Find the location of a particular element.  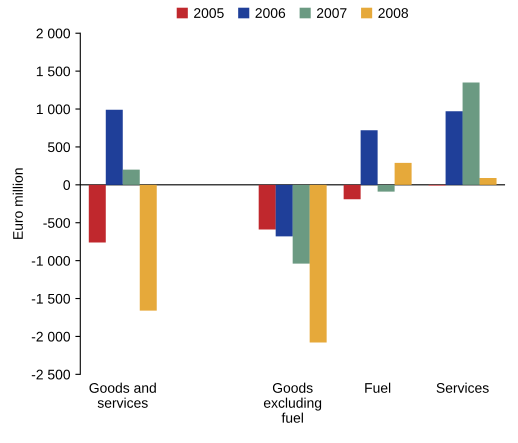

y-tick-label: 500 is located at coordinates (59, 147).